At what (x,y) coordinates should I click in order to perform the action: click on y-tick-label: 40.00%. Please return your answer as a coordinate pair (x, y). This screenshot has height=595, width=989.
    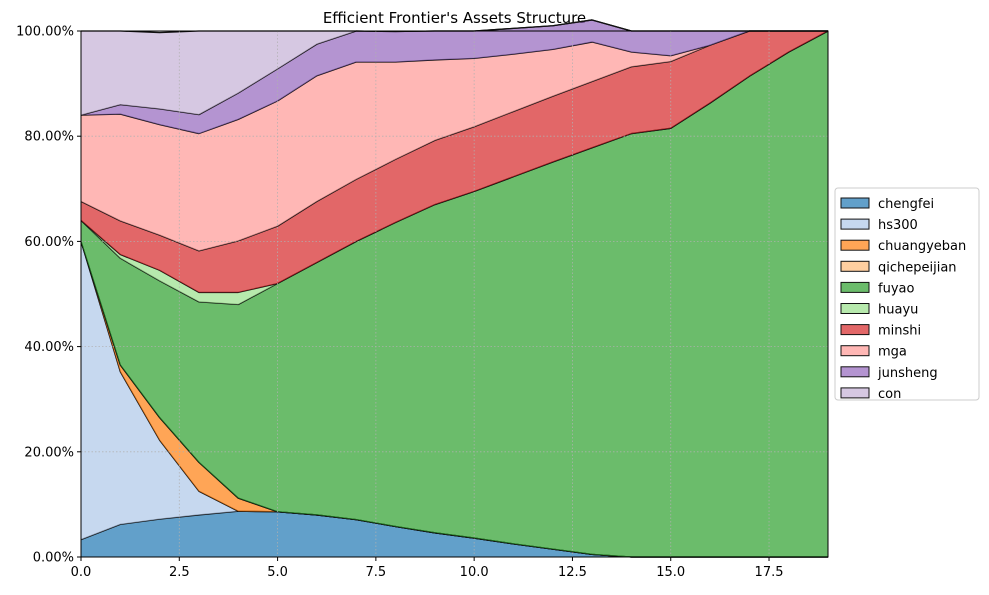
    Looking at the image, I should click on (49, 347).